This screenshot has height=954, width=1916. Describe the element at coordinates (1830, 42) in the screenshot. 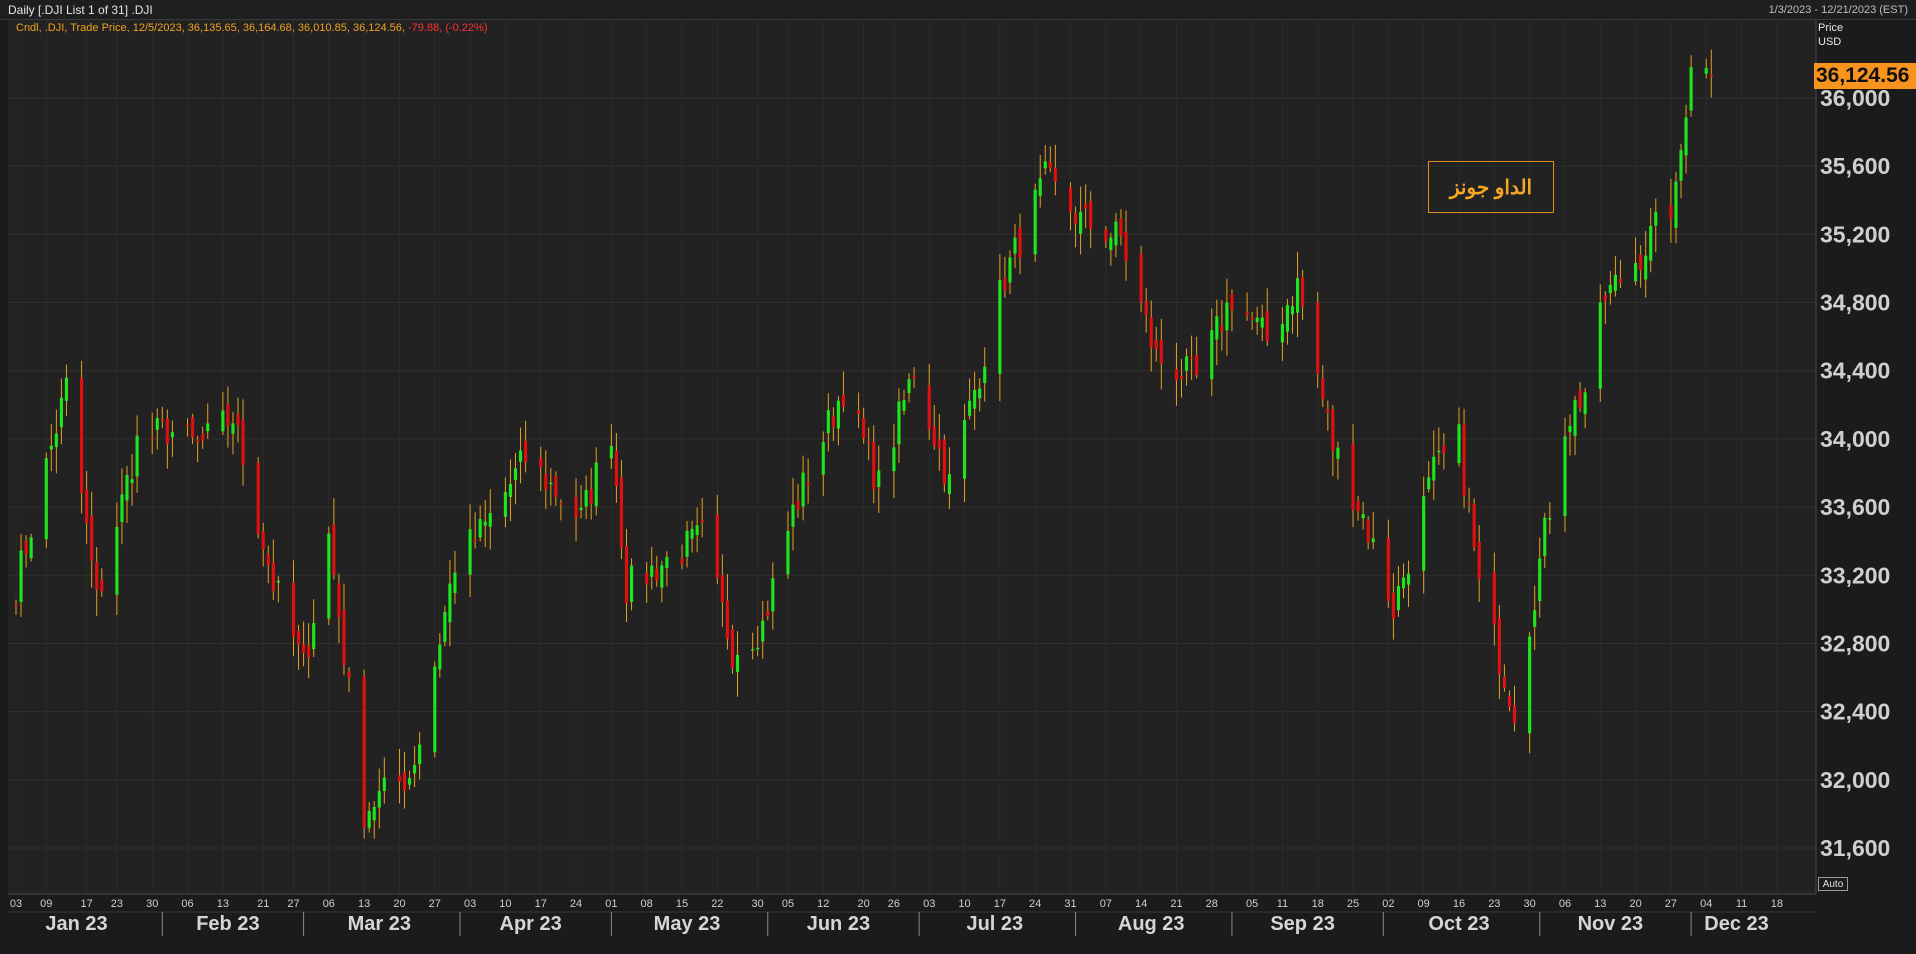

I see `price-currency-label: USD` at that location.